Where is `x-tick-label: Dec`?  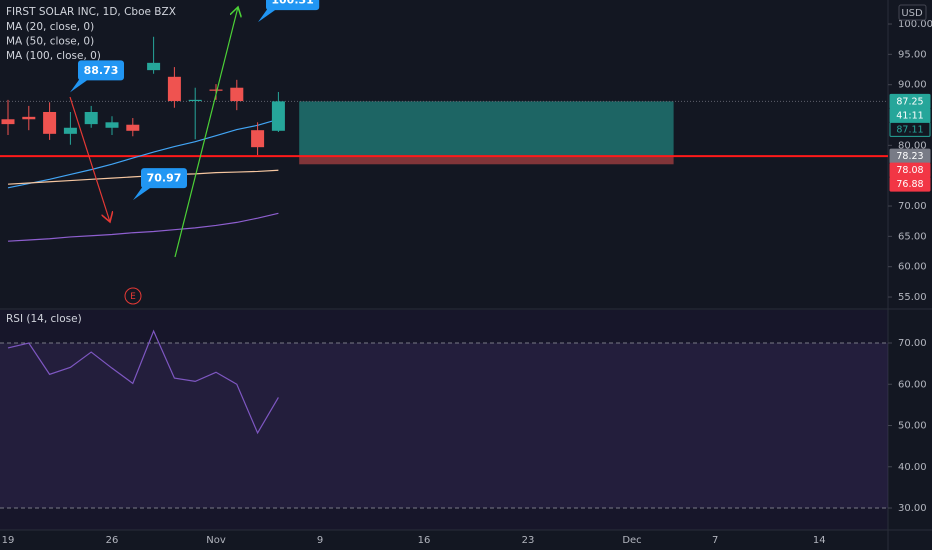 x-tick-label: Dec is located at coordinates (631, 540).